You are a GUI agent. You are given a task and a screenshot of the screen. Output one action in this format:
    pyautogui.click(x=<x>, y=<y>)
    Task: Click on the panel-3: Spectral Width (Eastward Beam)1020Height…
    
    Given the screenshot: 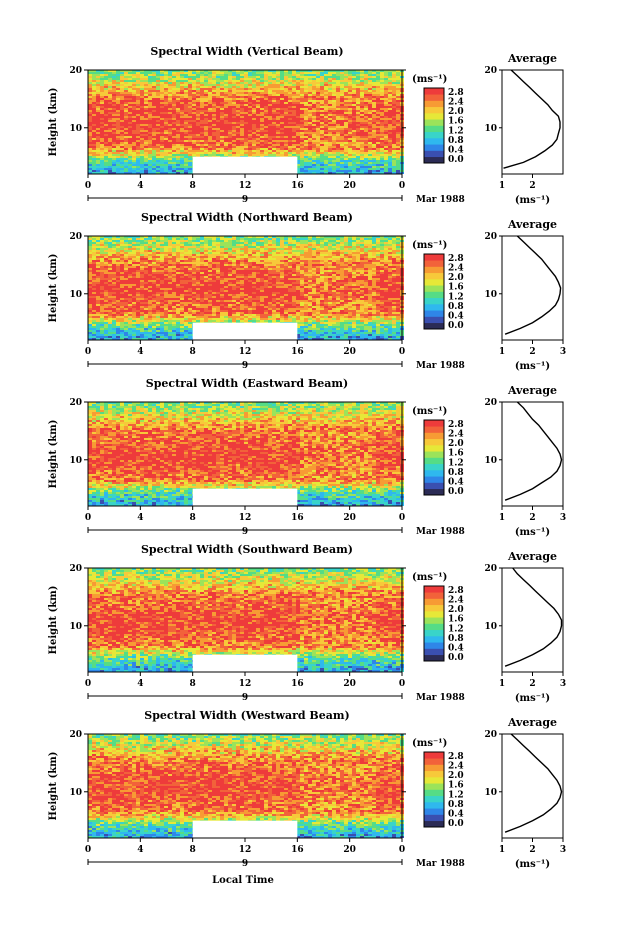 What is the action you would take?
    pyautogui.click(x=307, y=457)
    